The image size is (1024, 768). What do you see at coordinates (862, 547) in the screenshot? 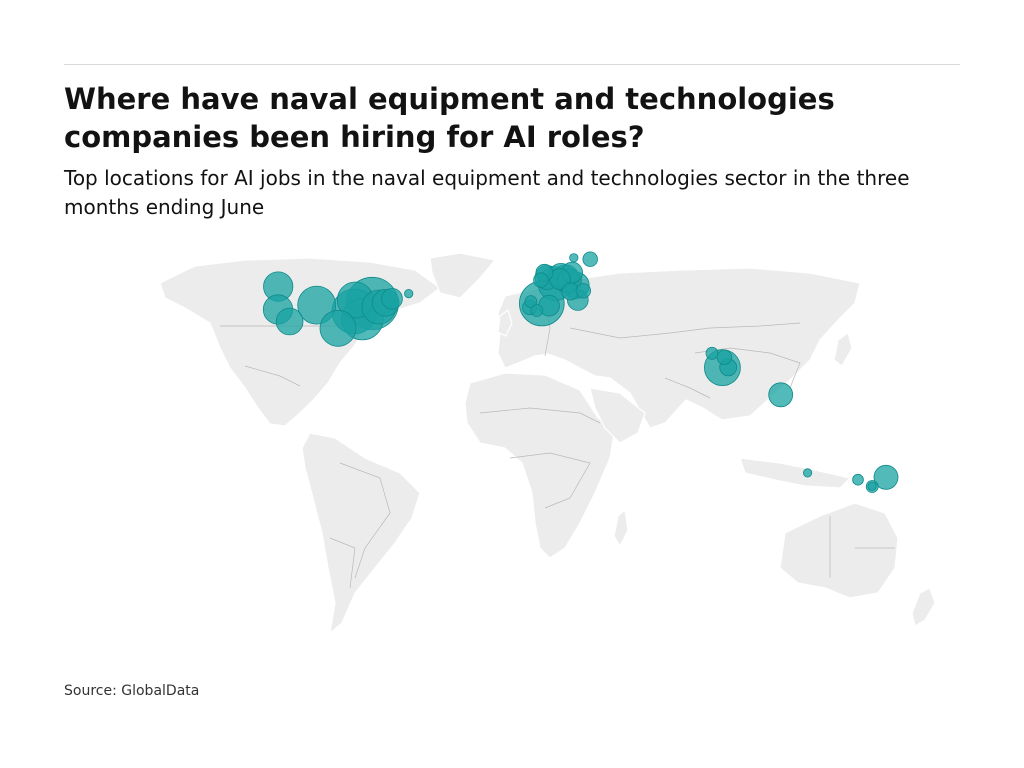
I see `border-australia` at bounding box center [862, 547].